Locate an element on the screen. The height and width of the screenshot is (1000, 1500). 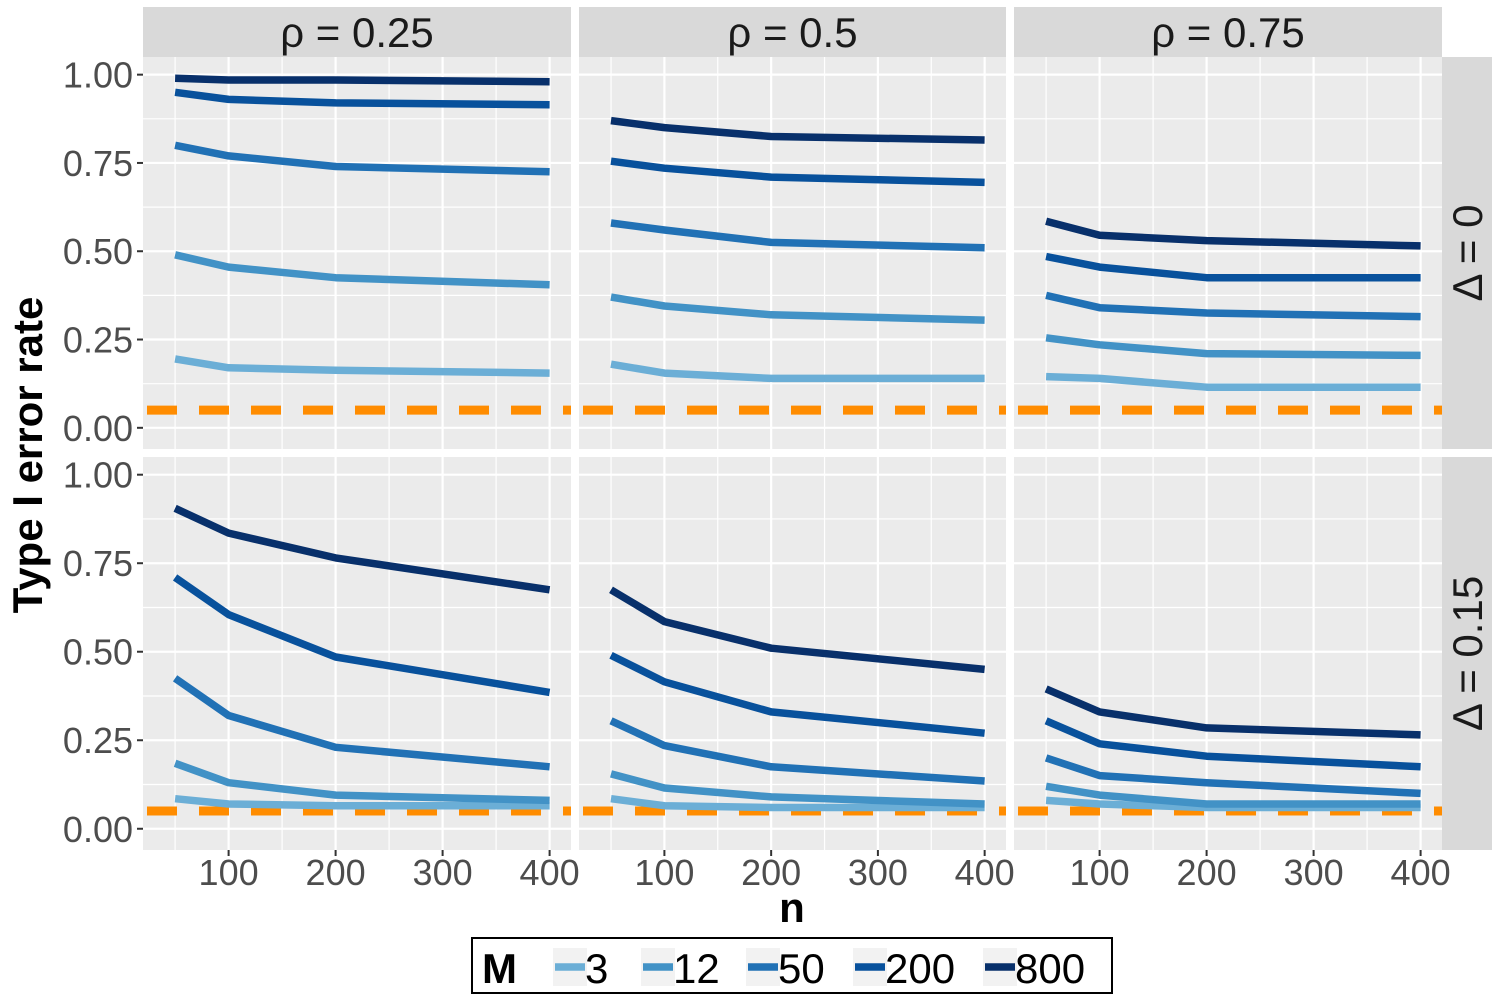
x-axis-ticks: 100 200 300 400 100 200 300 400 100 200 300 400 is located at coordinates (825, 871).